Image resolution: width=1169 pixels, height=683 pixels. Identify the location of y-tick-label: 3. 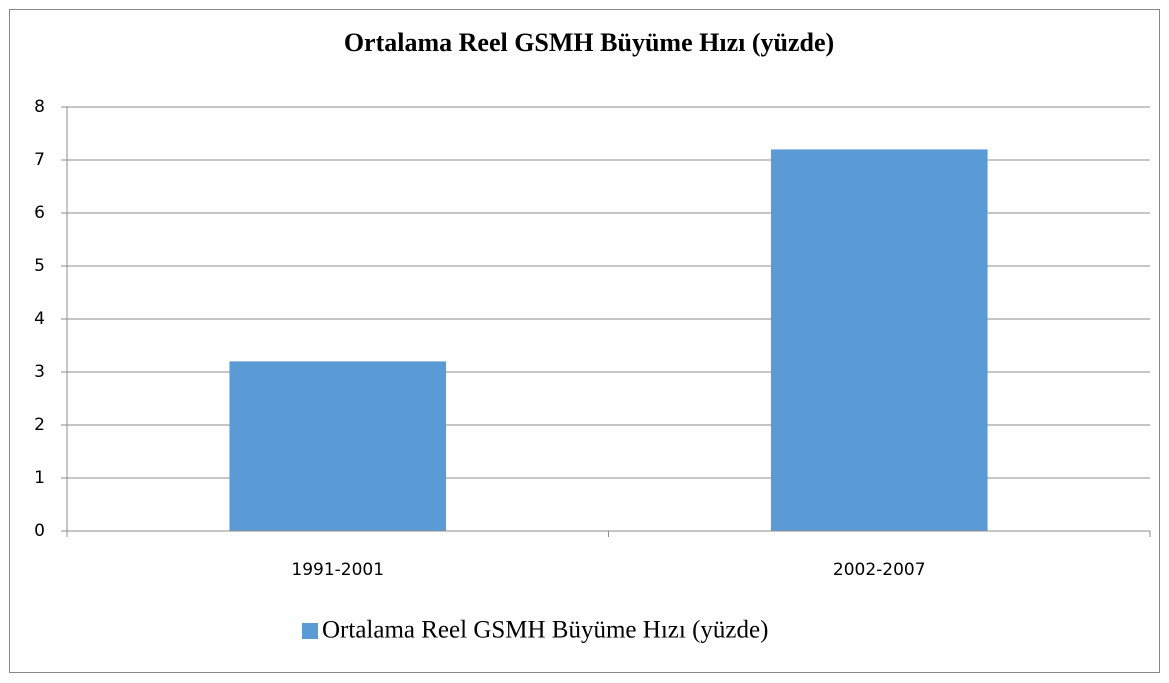
(39, 372).